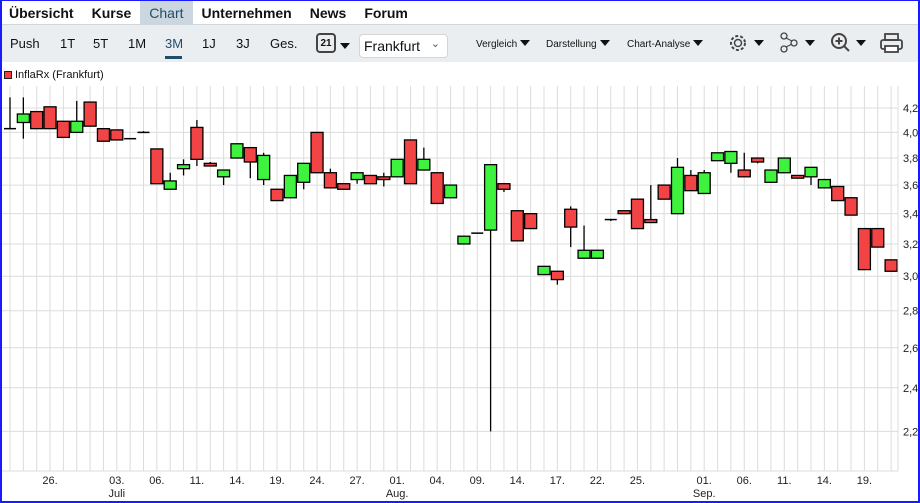  I want to click on chart-analyse-menu: Chart-Analyse, so click(665, 44).